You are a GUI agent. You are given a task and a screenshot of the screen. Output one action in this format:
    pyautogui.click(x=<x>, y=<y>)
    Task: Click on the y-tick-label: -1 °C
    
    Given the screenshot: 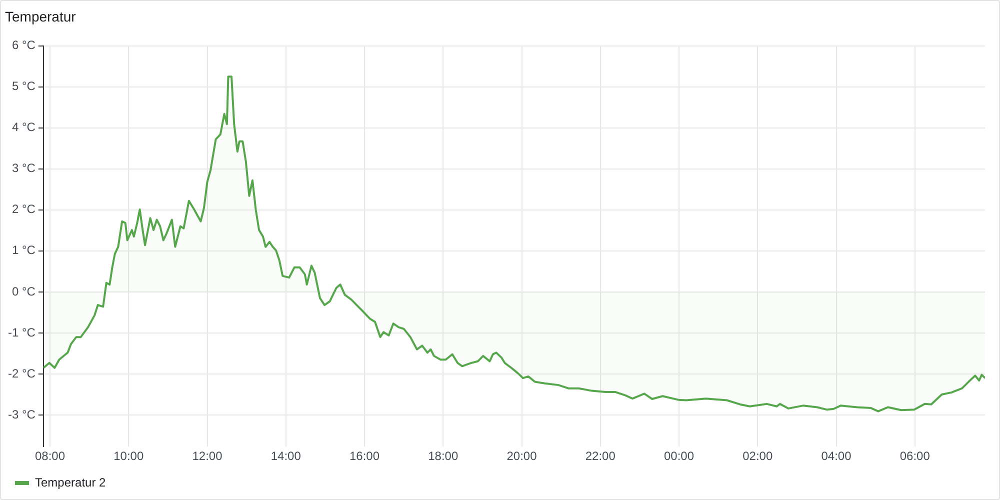 What is the action you would take?
    pyautogui.click(x=22, y=332)
    